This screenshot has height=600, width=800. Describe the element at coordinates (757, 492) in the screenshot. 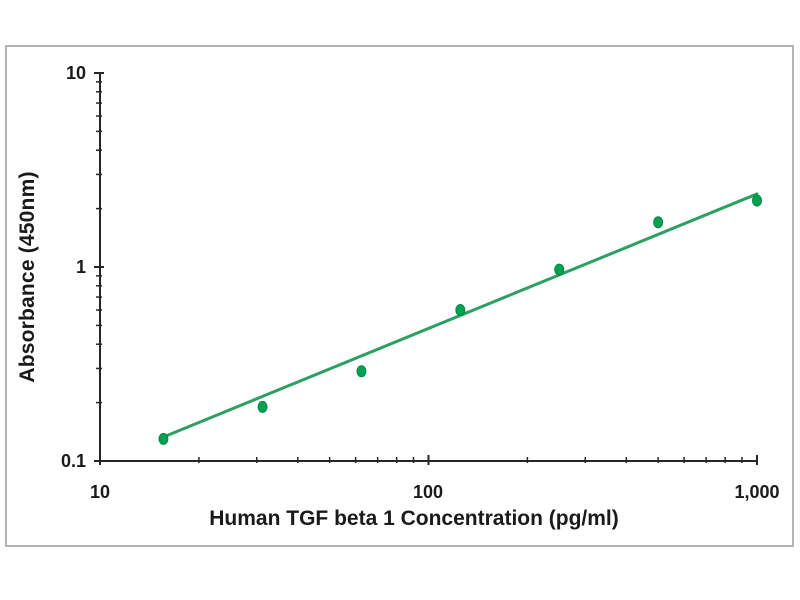

I see `x-tick-label-1000: 1,000` at that location.